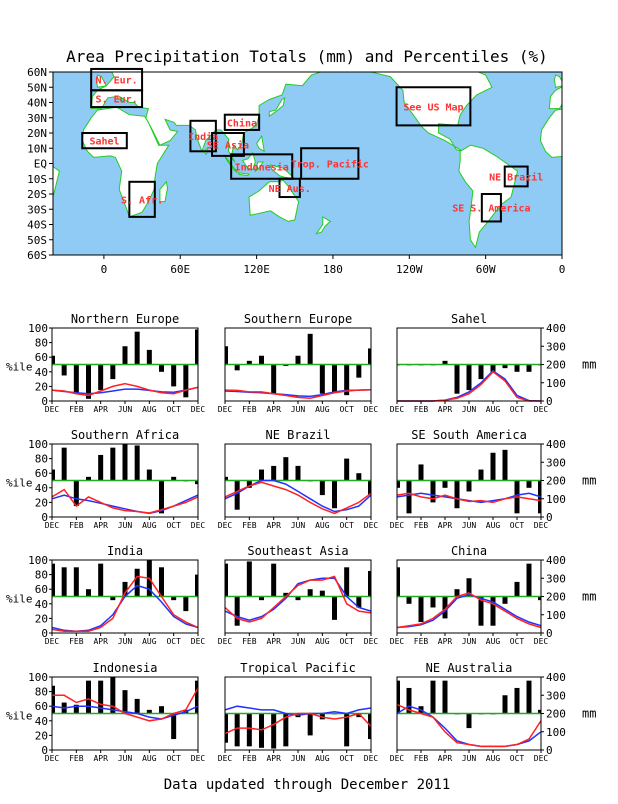 Image resolution: width=618 pixels, height=804 pixels. Describe the element at coordinates (180, 269) in the screenshot. I see `lon-tick-label: 60E` at that location.